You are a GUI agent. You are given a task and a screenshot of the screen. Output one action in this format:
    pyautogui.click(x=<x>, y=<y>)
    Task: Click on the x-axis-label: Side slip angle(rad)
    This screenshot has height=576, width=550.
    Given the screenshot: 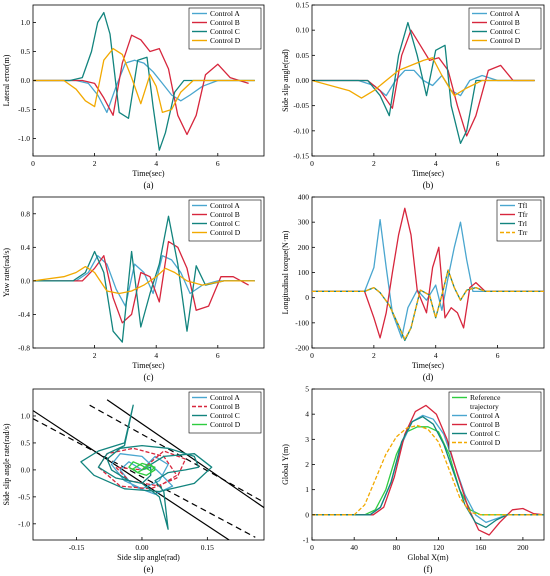 What is the action you would take?
    pyautogui.click(x=148, y=557)
    